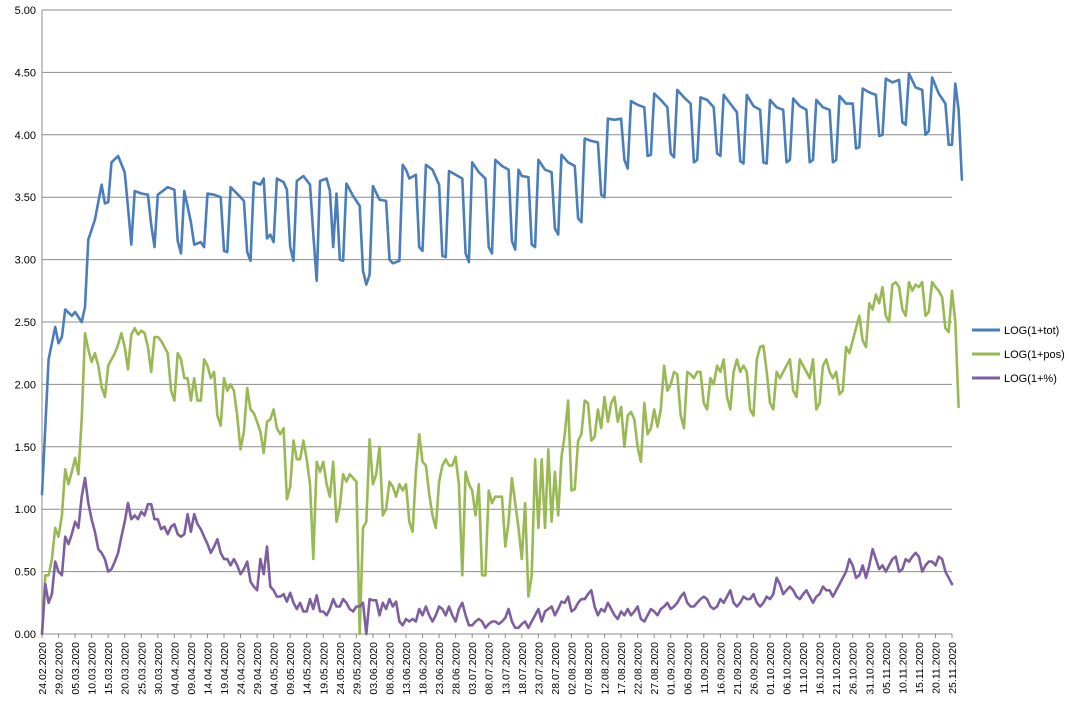 The image size is (1072, 709). Describe the element at coordinates (407, 668) in the screenshot. I see `x-tick-label: 13.06.2020` at that location.